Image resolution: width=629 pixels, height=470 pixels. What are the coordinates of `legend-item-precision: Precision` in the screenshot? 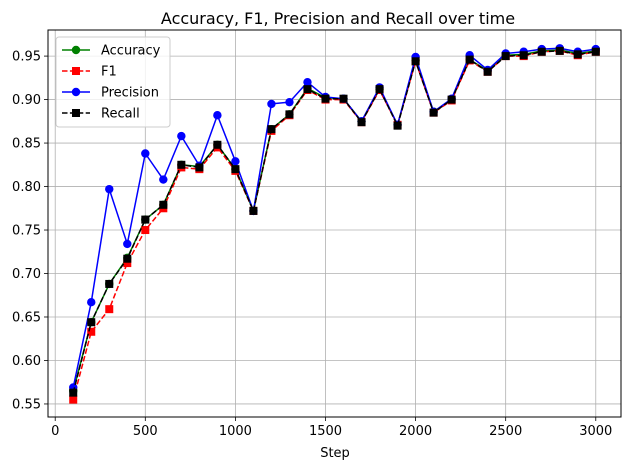 It's located at (110, 93).